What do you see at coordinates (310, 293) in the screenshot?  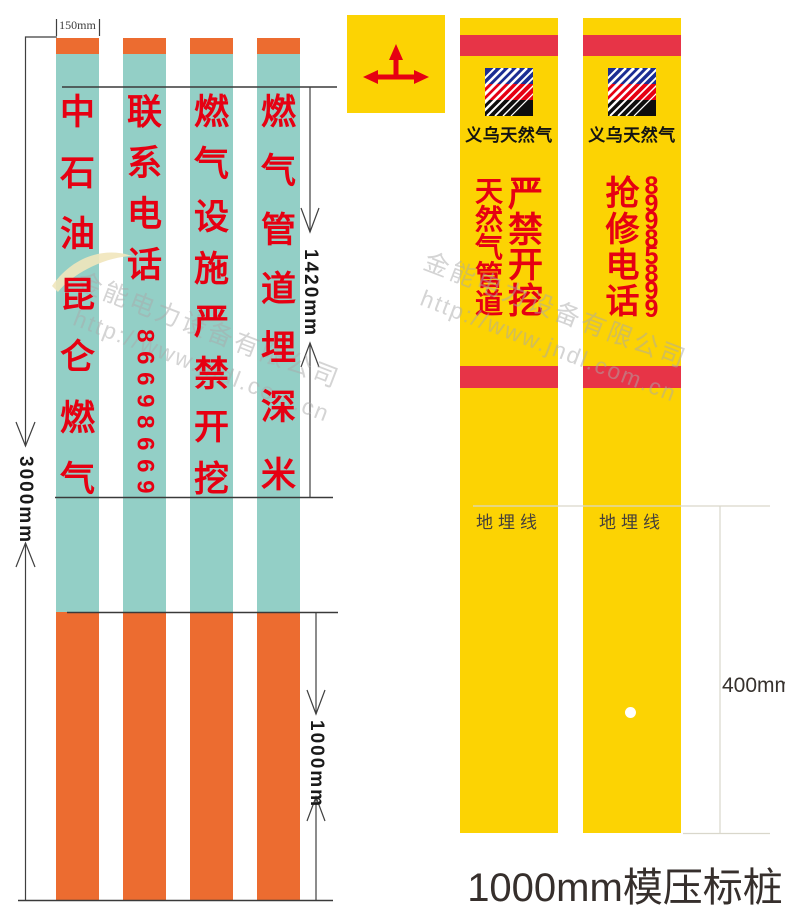 I see `dim-label-text-panel-length: 1420mm` at bounding box center [310, 293].